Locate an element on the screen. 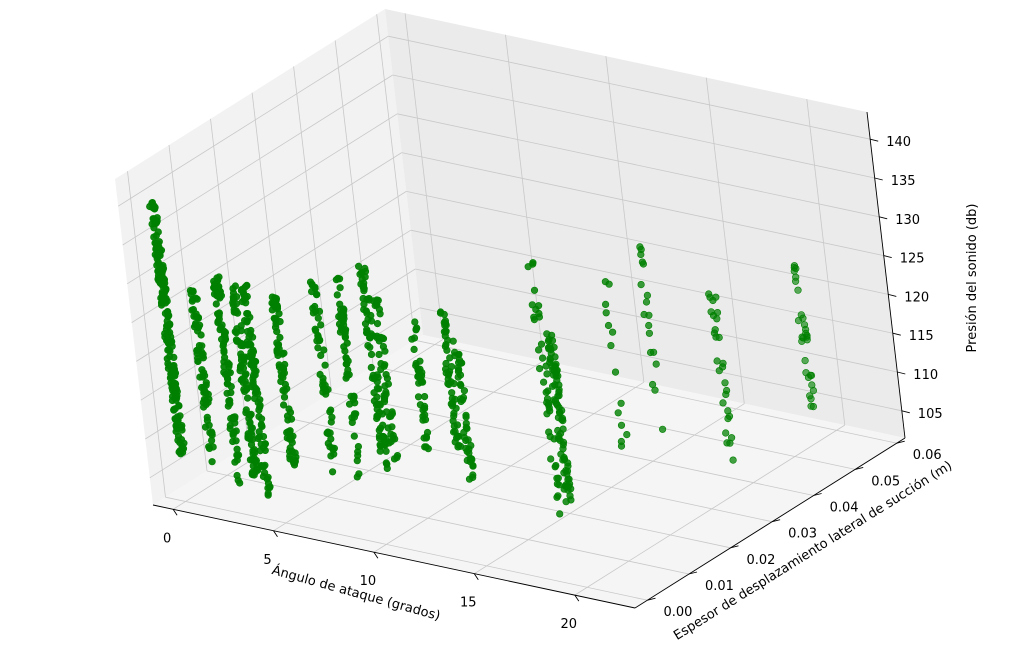  z-tick-label: 130 is located at coordinates (907, 220).